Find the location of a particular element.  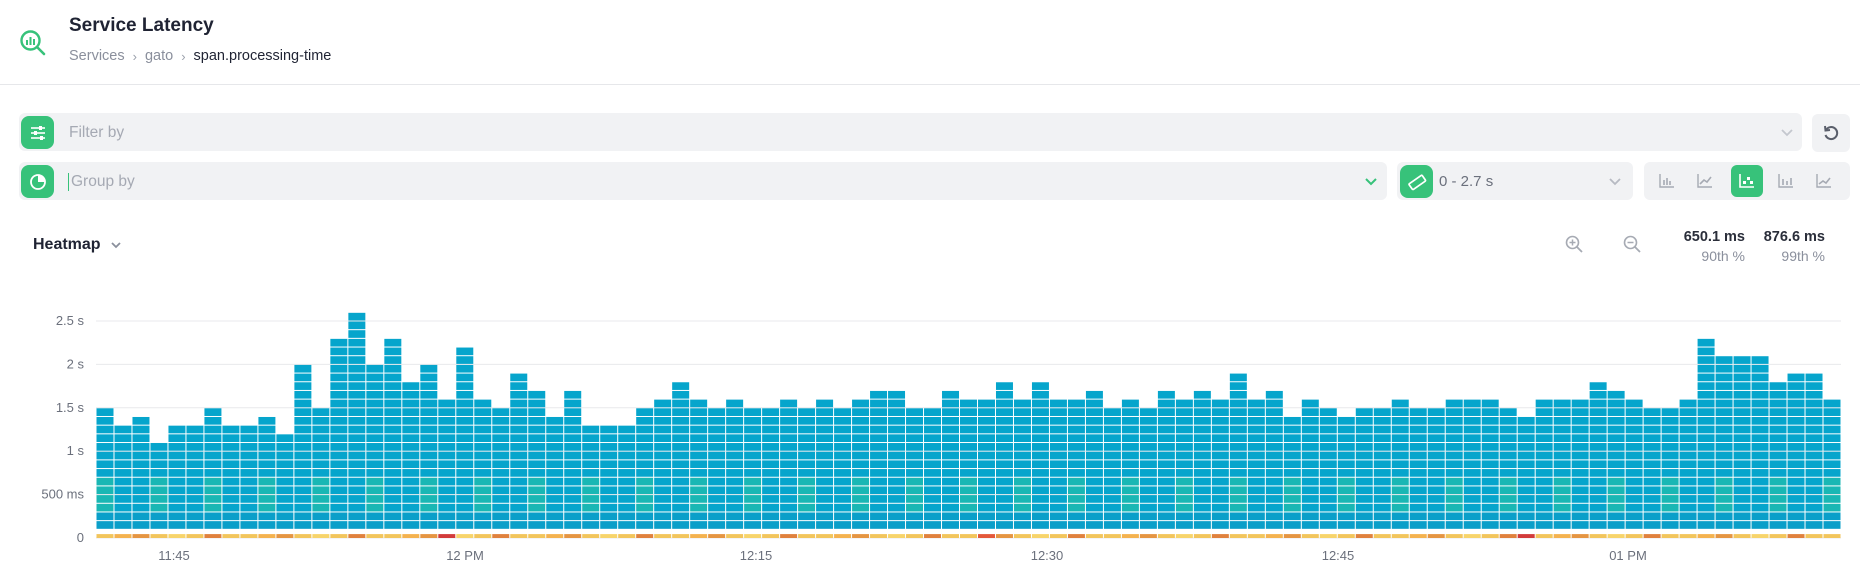

breadcrumb-services: Services is located at coordinates (97, 56).